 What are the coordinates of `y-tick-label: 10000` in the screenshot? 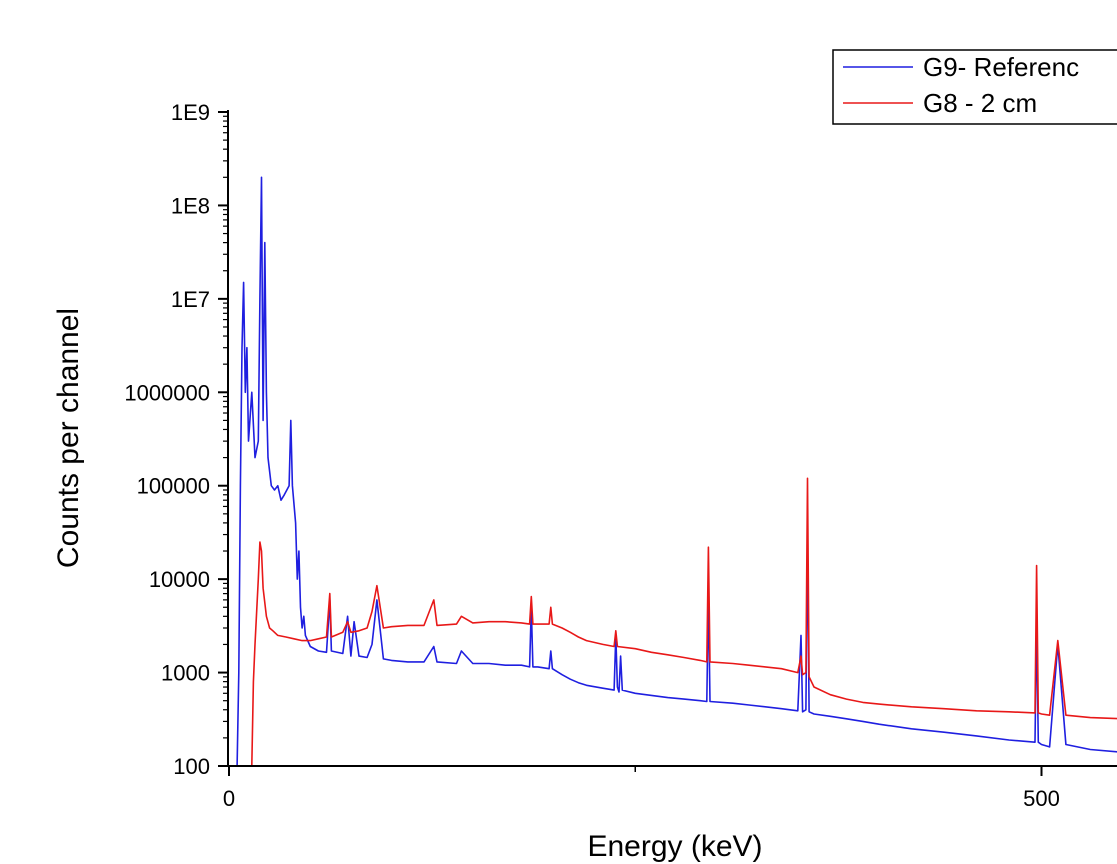 It's located at (179, 579).